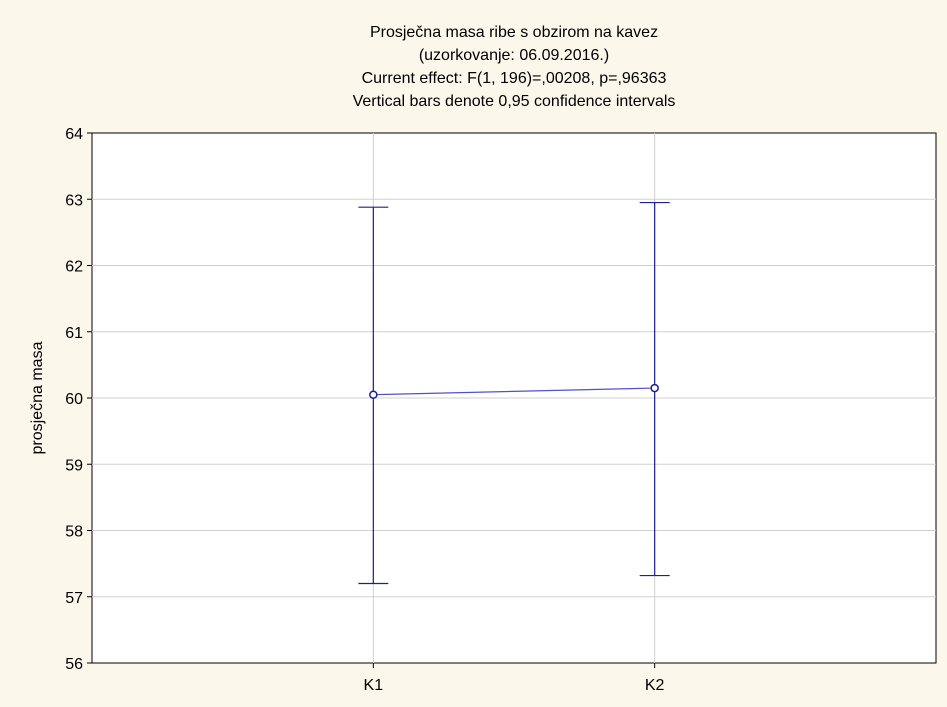  Describe the element at coordinates (374, 685) in the screenshot. I see `x-tick-label: K1` at that location.